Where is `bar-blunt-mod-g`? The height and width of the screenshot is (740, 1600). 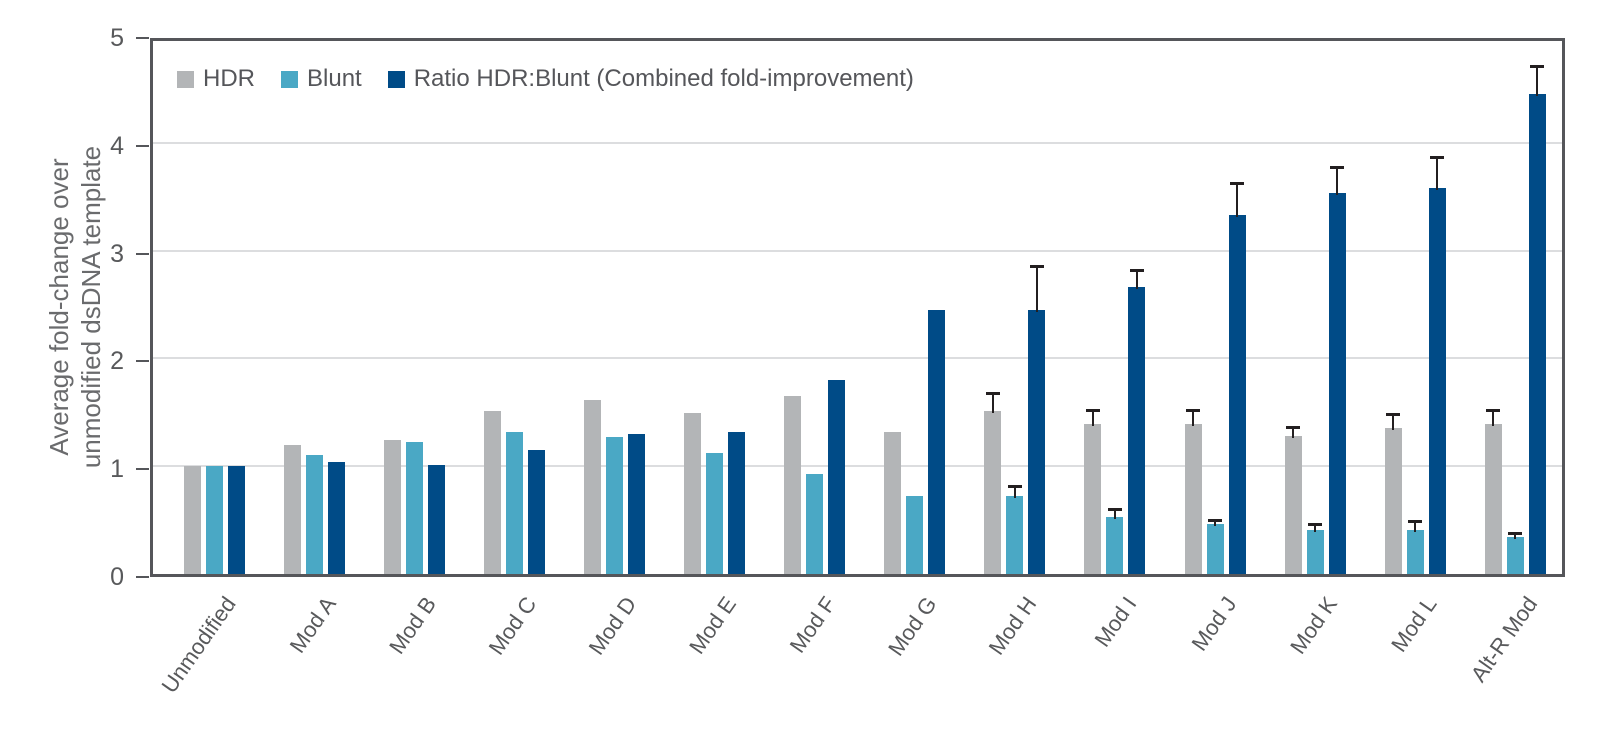 bar-blunt-mod-g is located at coordinates (915, 535).